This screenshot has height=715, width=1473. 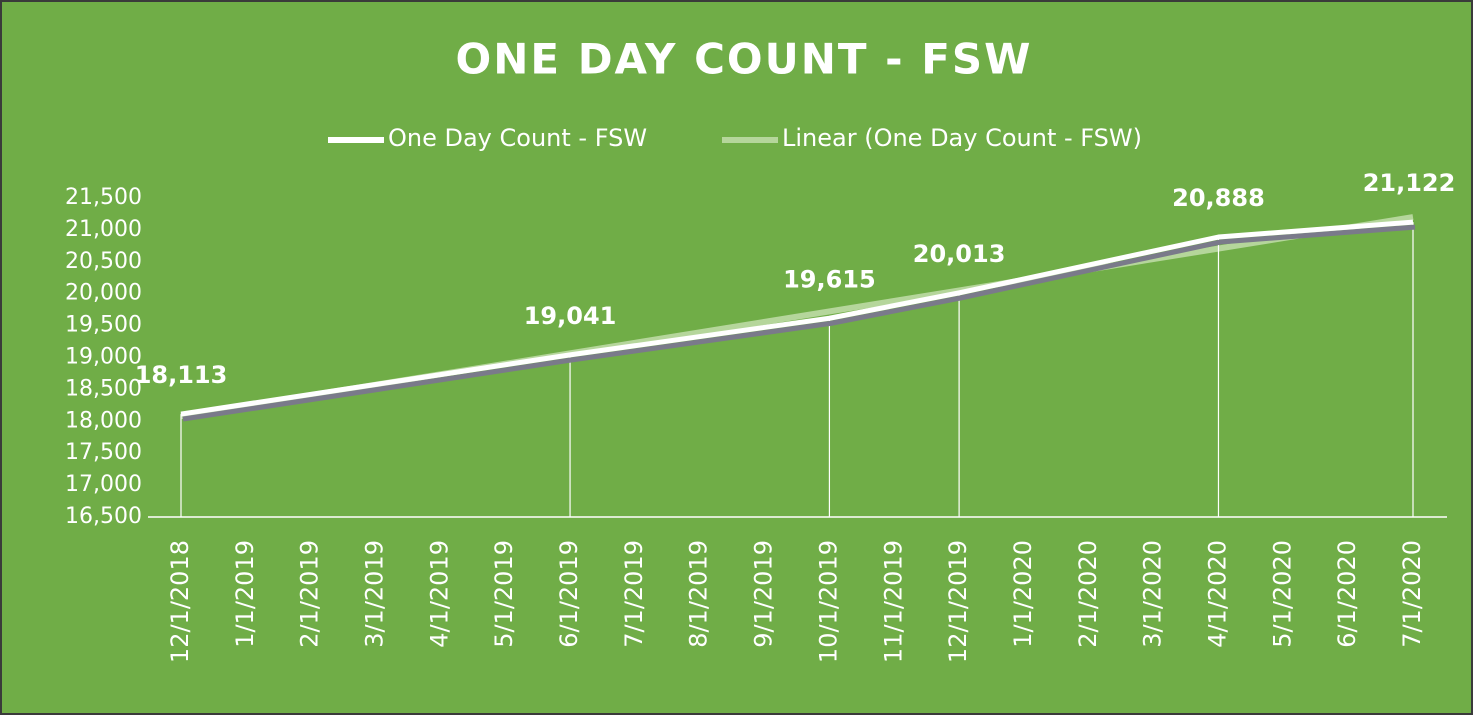 I want to click on x-tick-label: 1/1/2020, so click(x=1023, y=594).